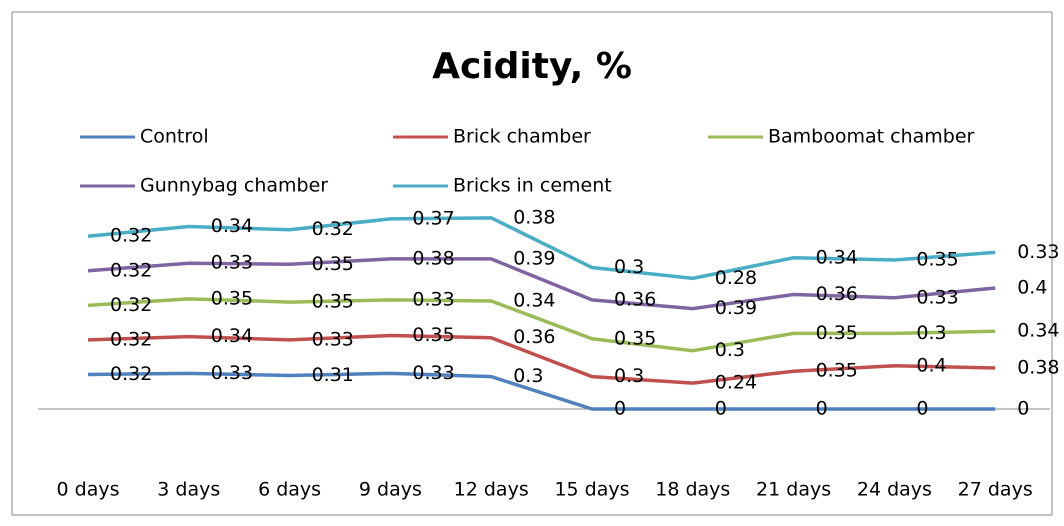 This screenshot has height=526, width=1064. Describe the element at coordinates (234, 186) in the screenshot. I see `legend-label: Gunnybag chamber` at that location.